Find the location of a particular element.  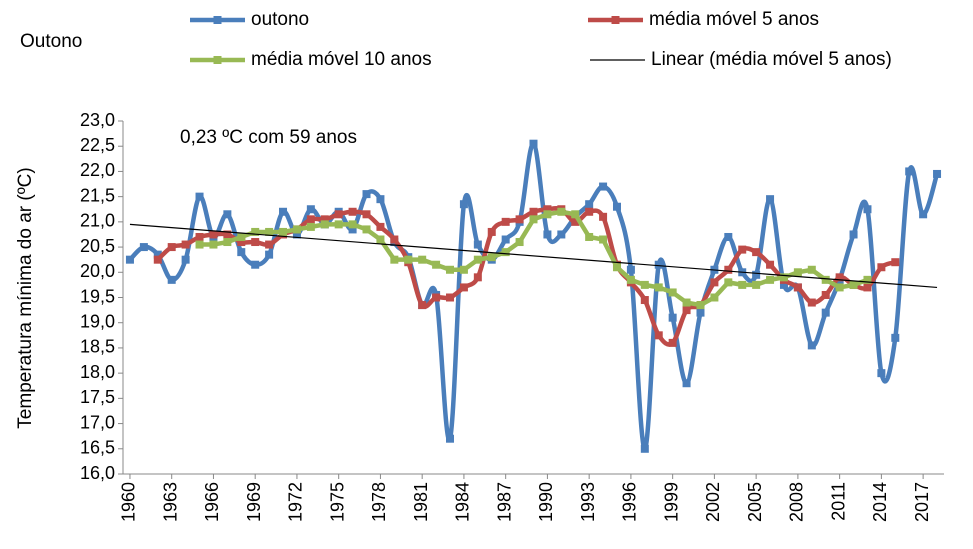

legend-label: Linear (média móvel 5 anos) is located at coordinates (771, 59).